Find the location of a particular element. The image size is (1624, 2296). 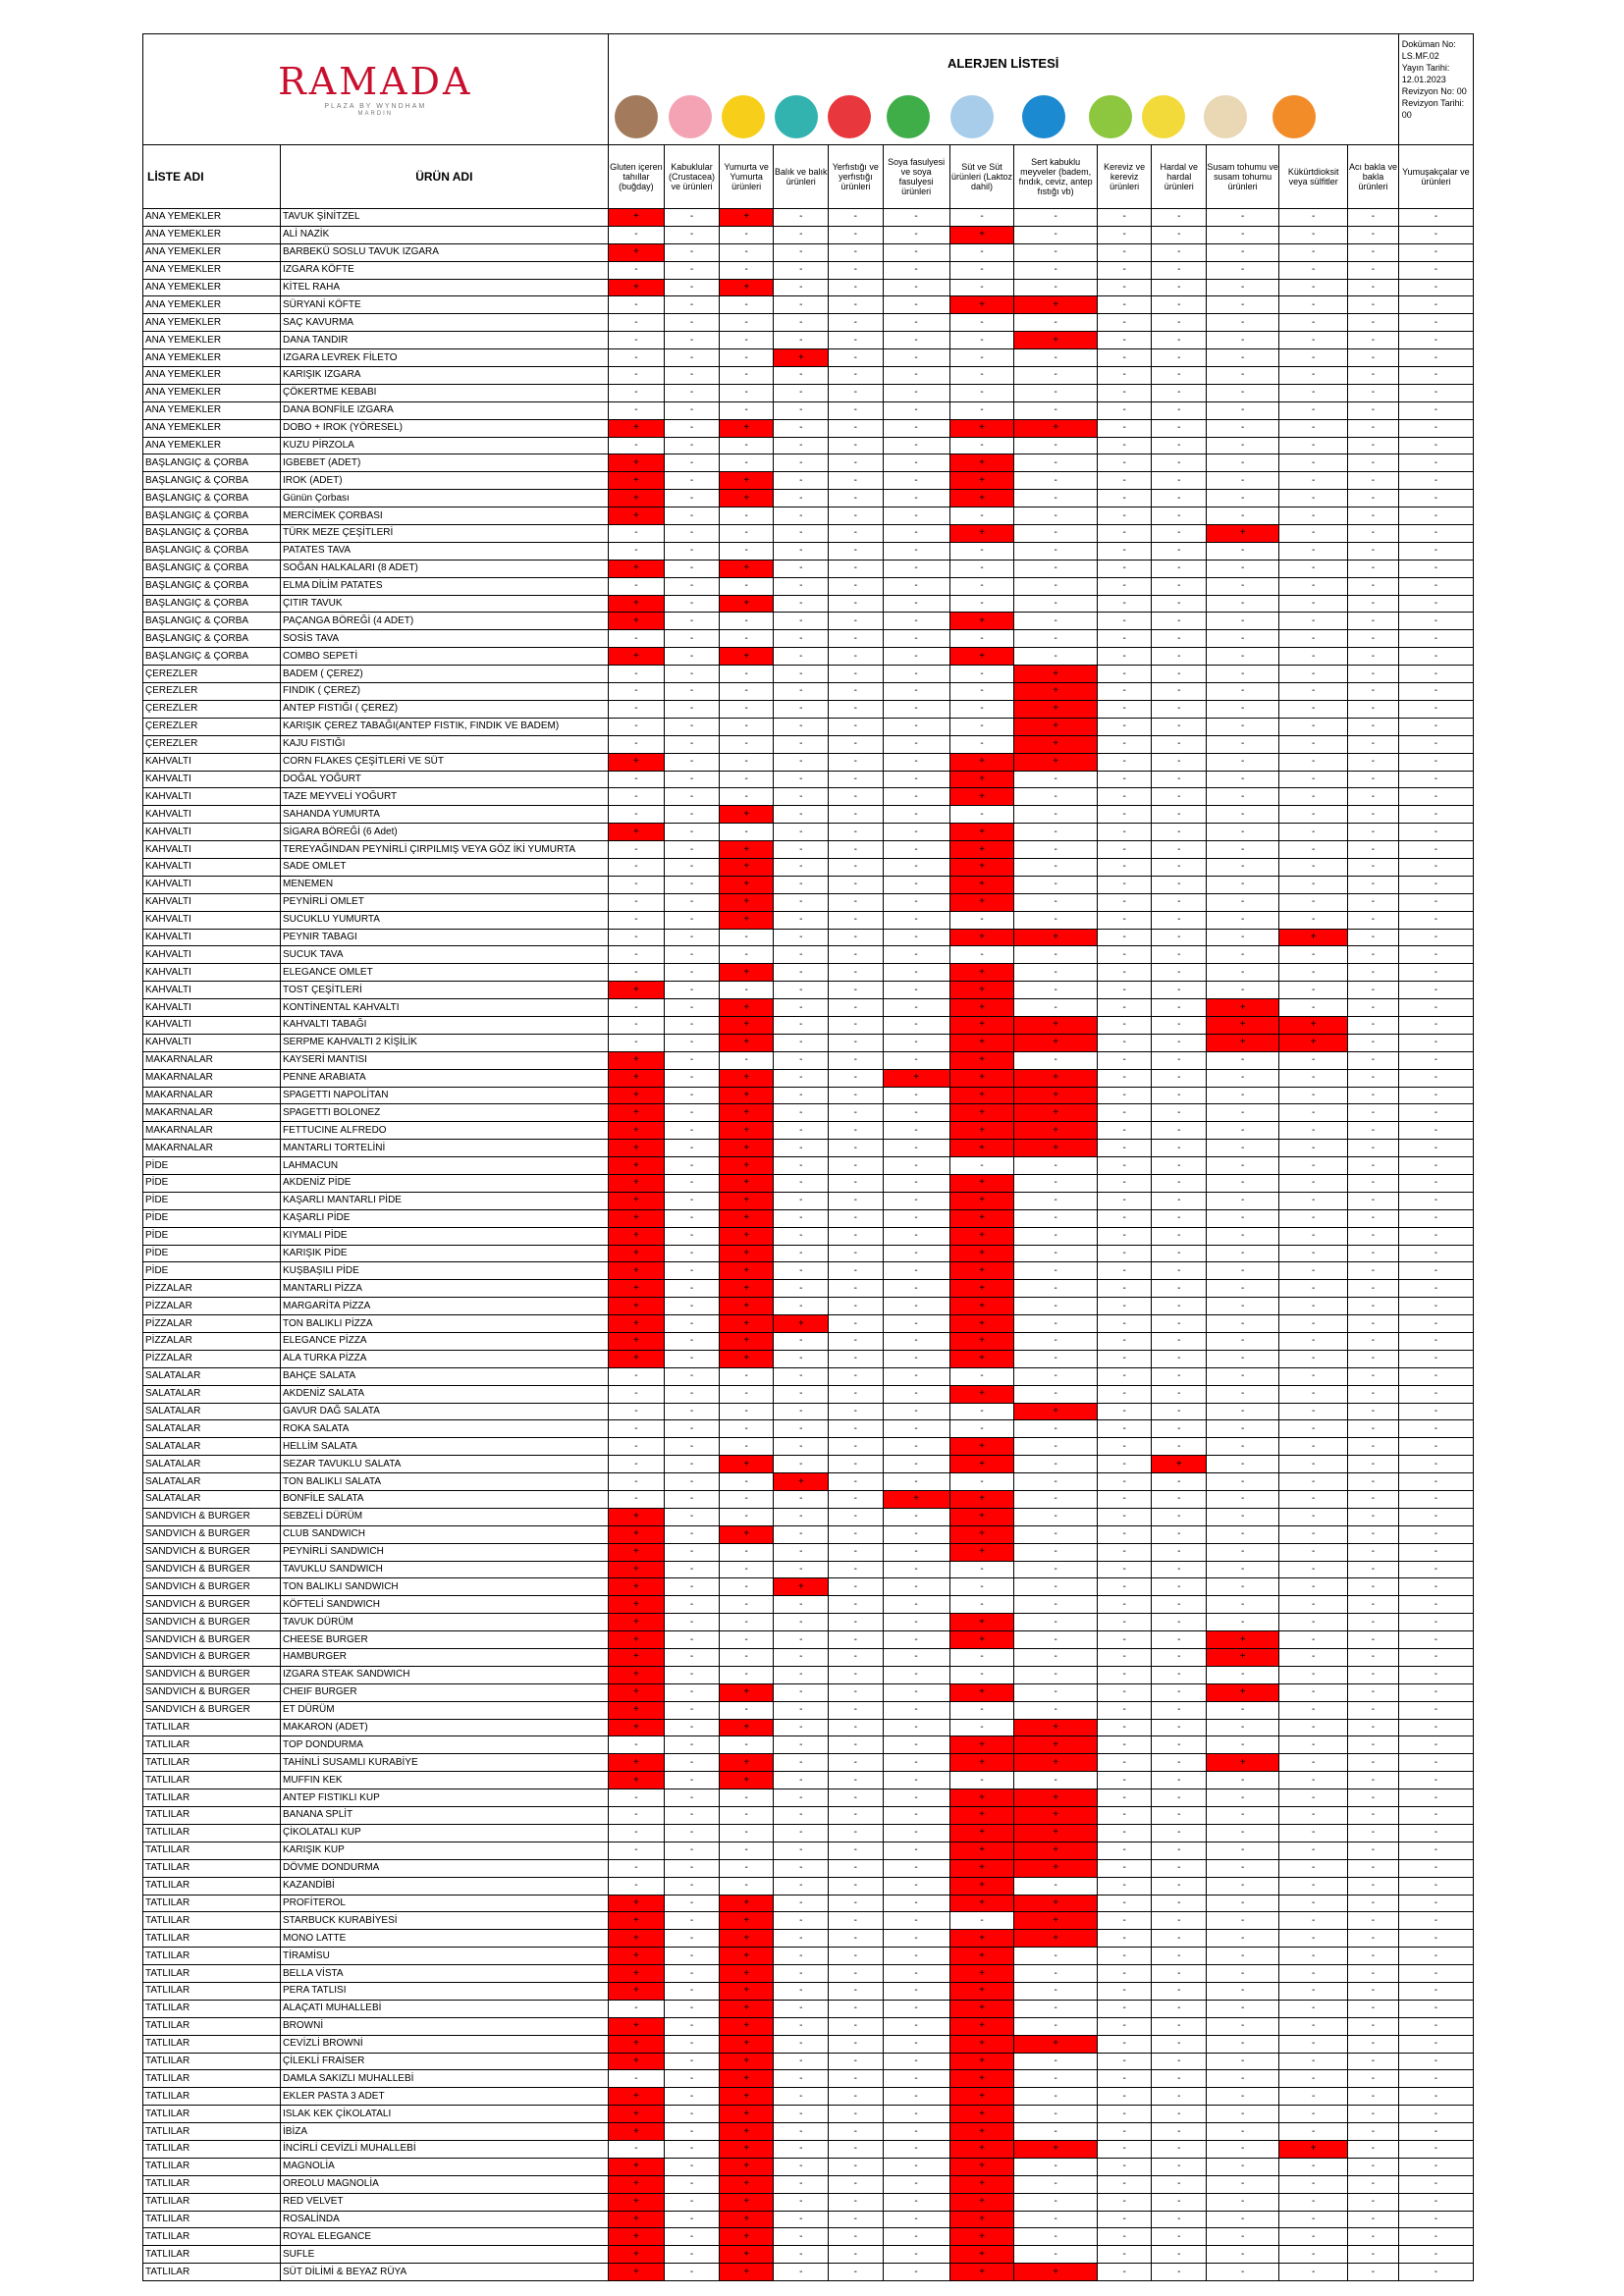

document-info-line: Yayın Tarihi: 12.01.2023 is located at coordinates (1425, 74).